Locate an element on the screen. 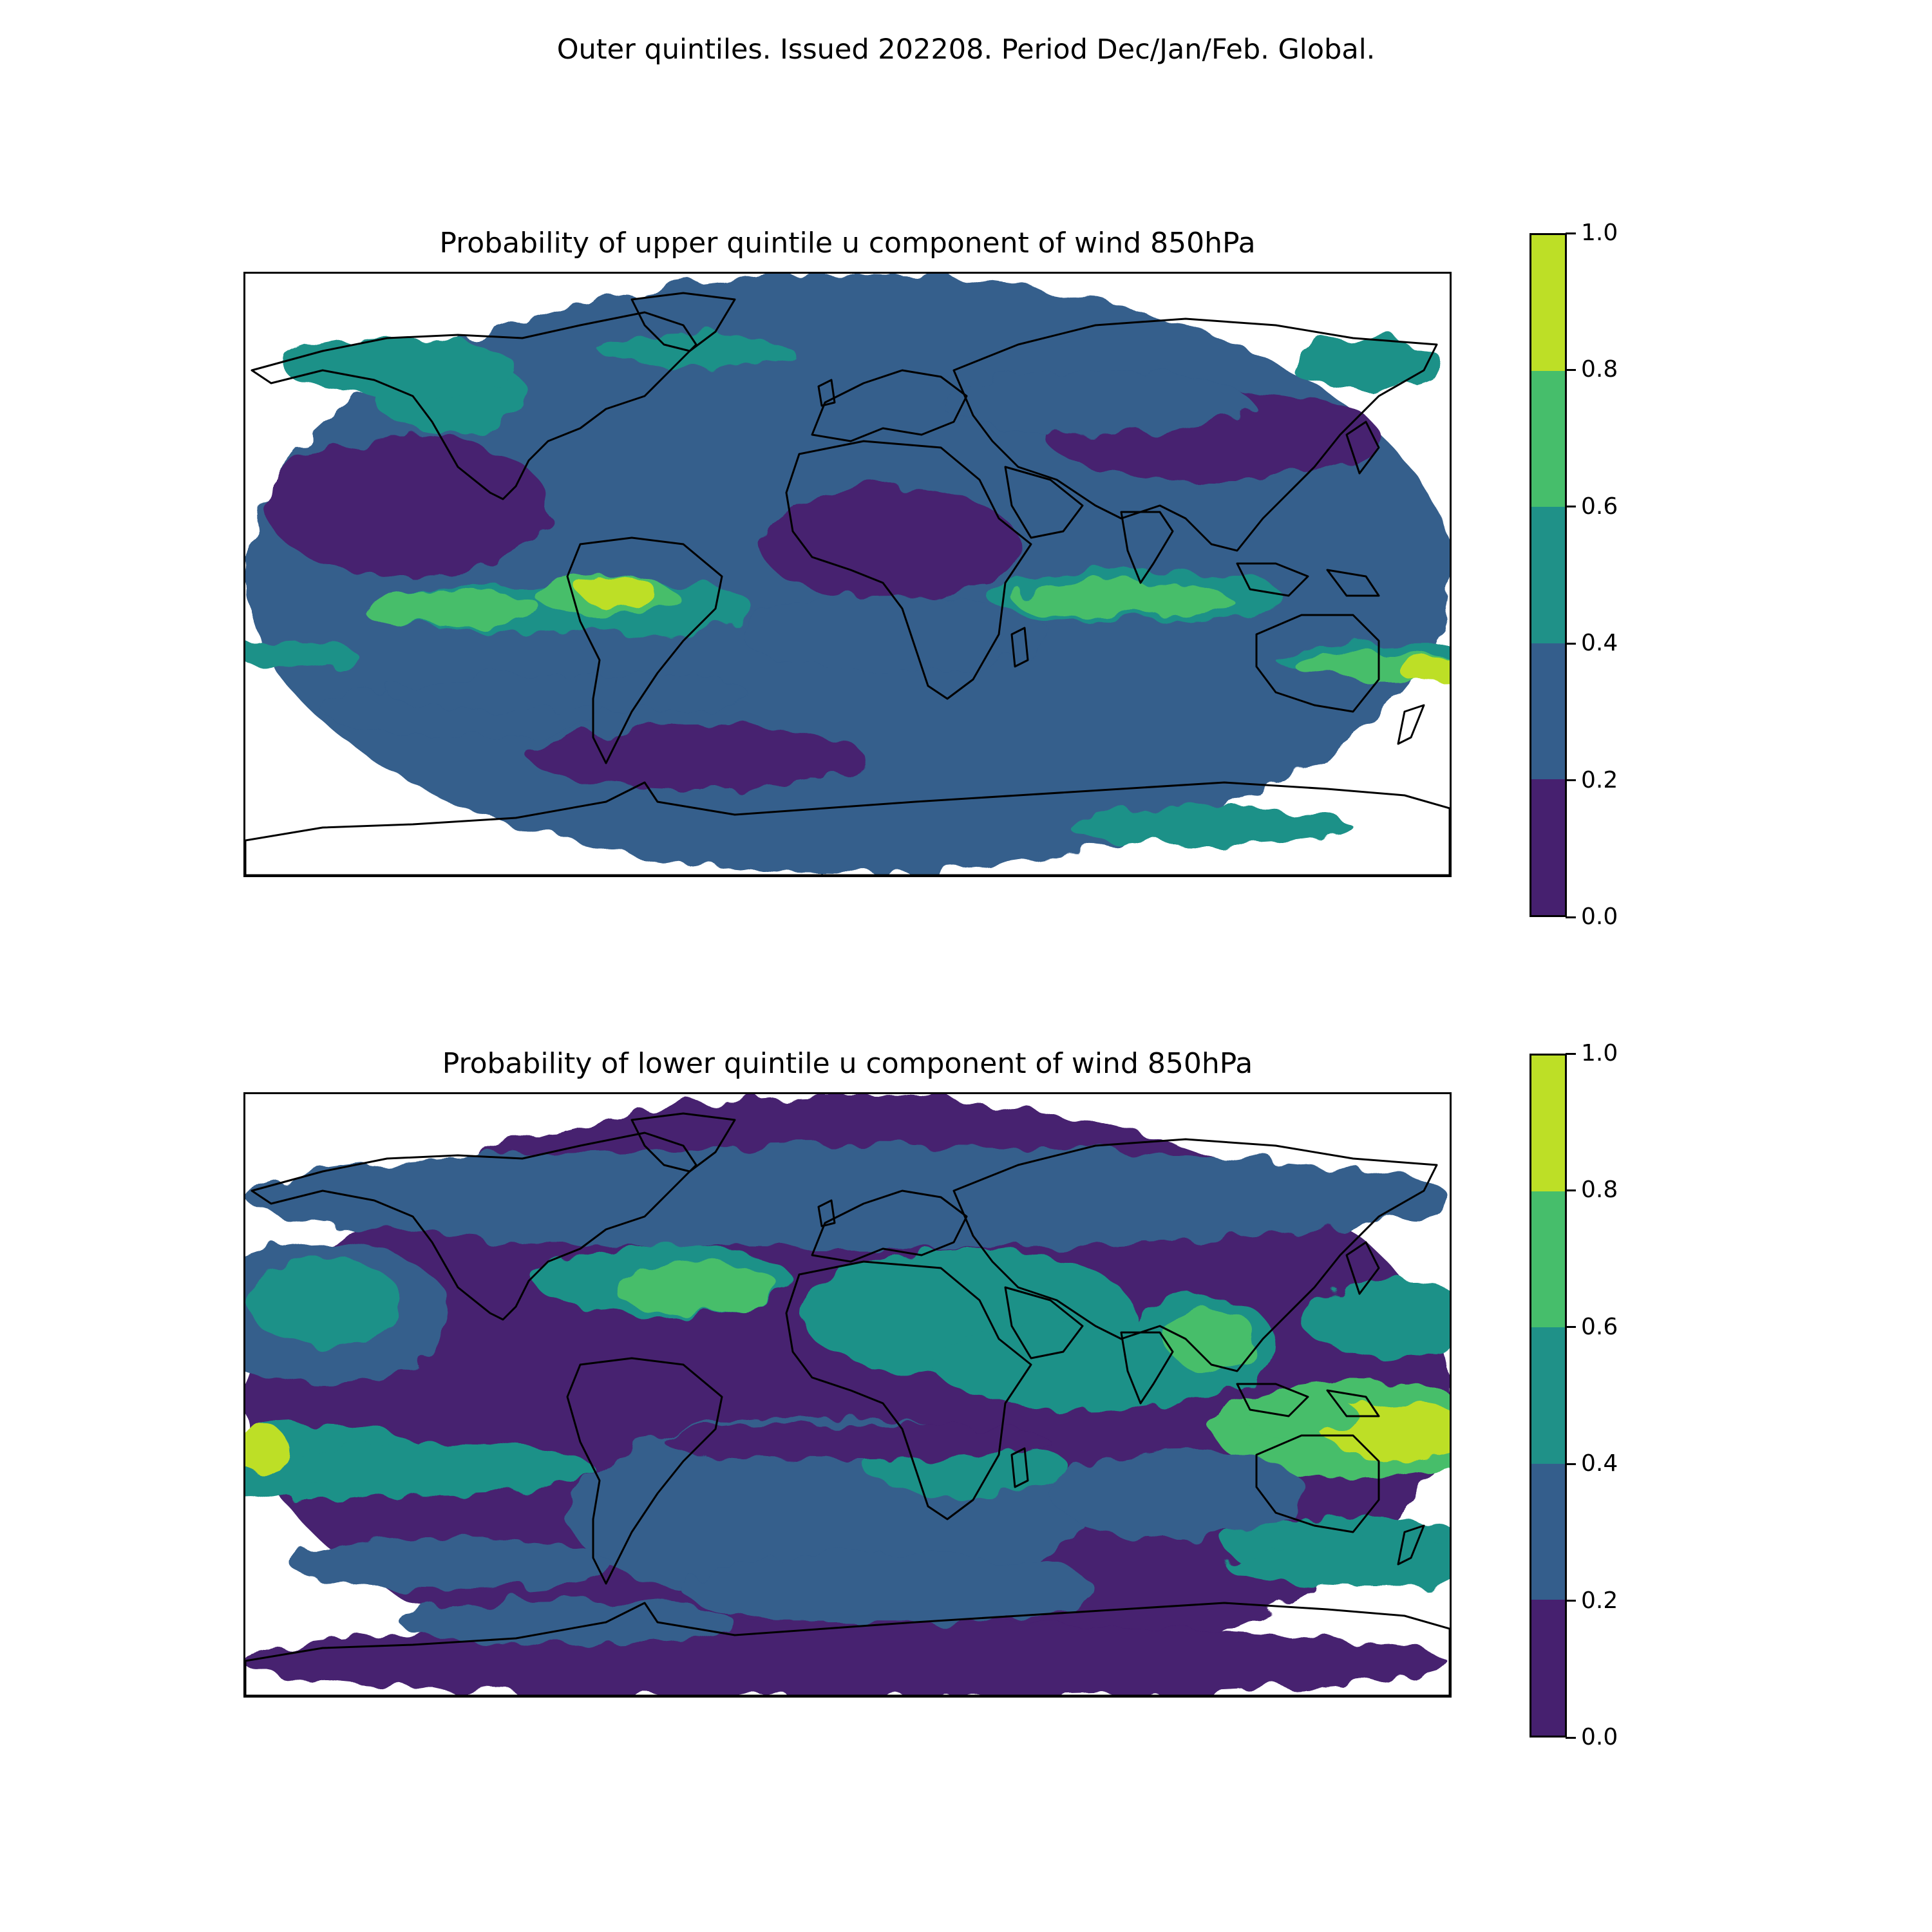 Image resolution: width=1932 pixels, height=1932 pixels. colorbar-tick-label: 0.0 is located at coordinates (1599, 917).